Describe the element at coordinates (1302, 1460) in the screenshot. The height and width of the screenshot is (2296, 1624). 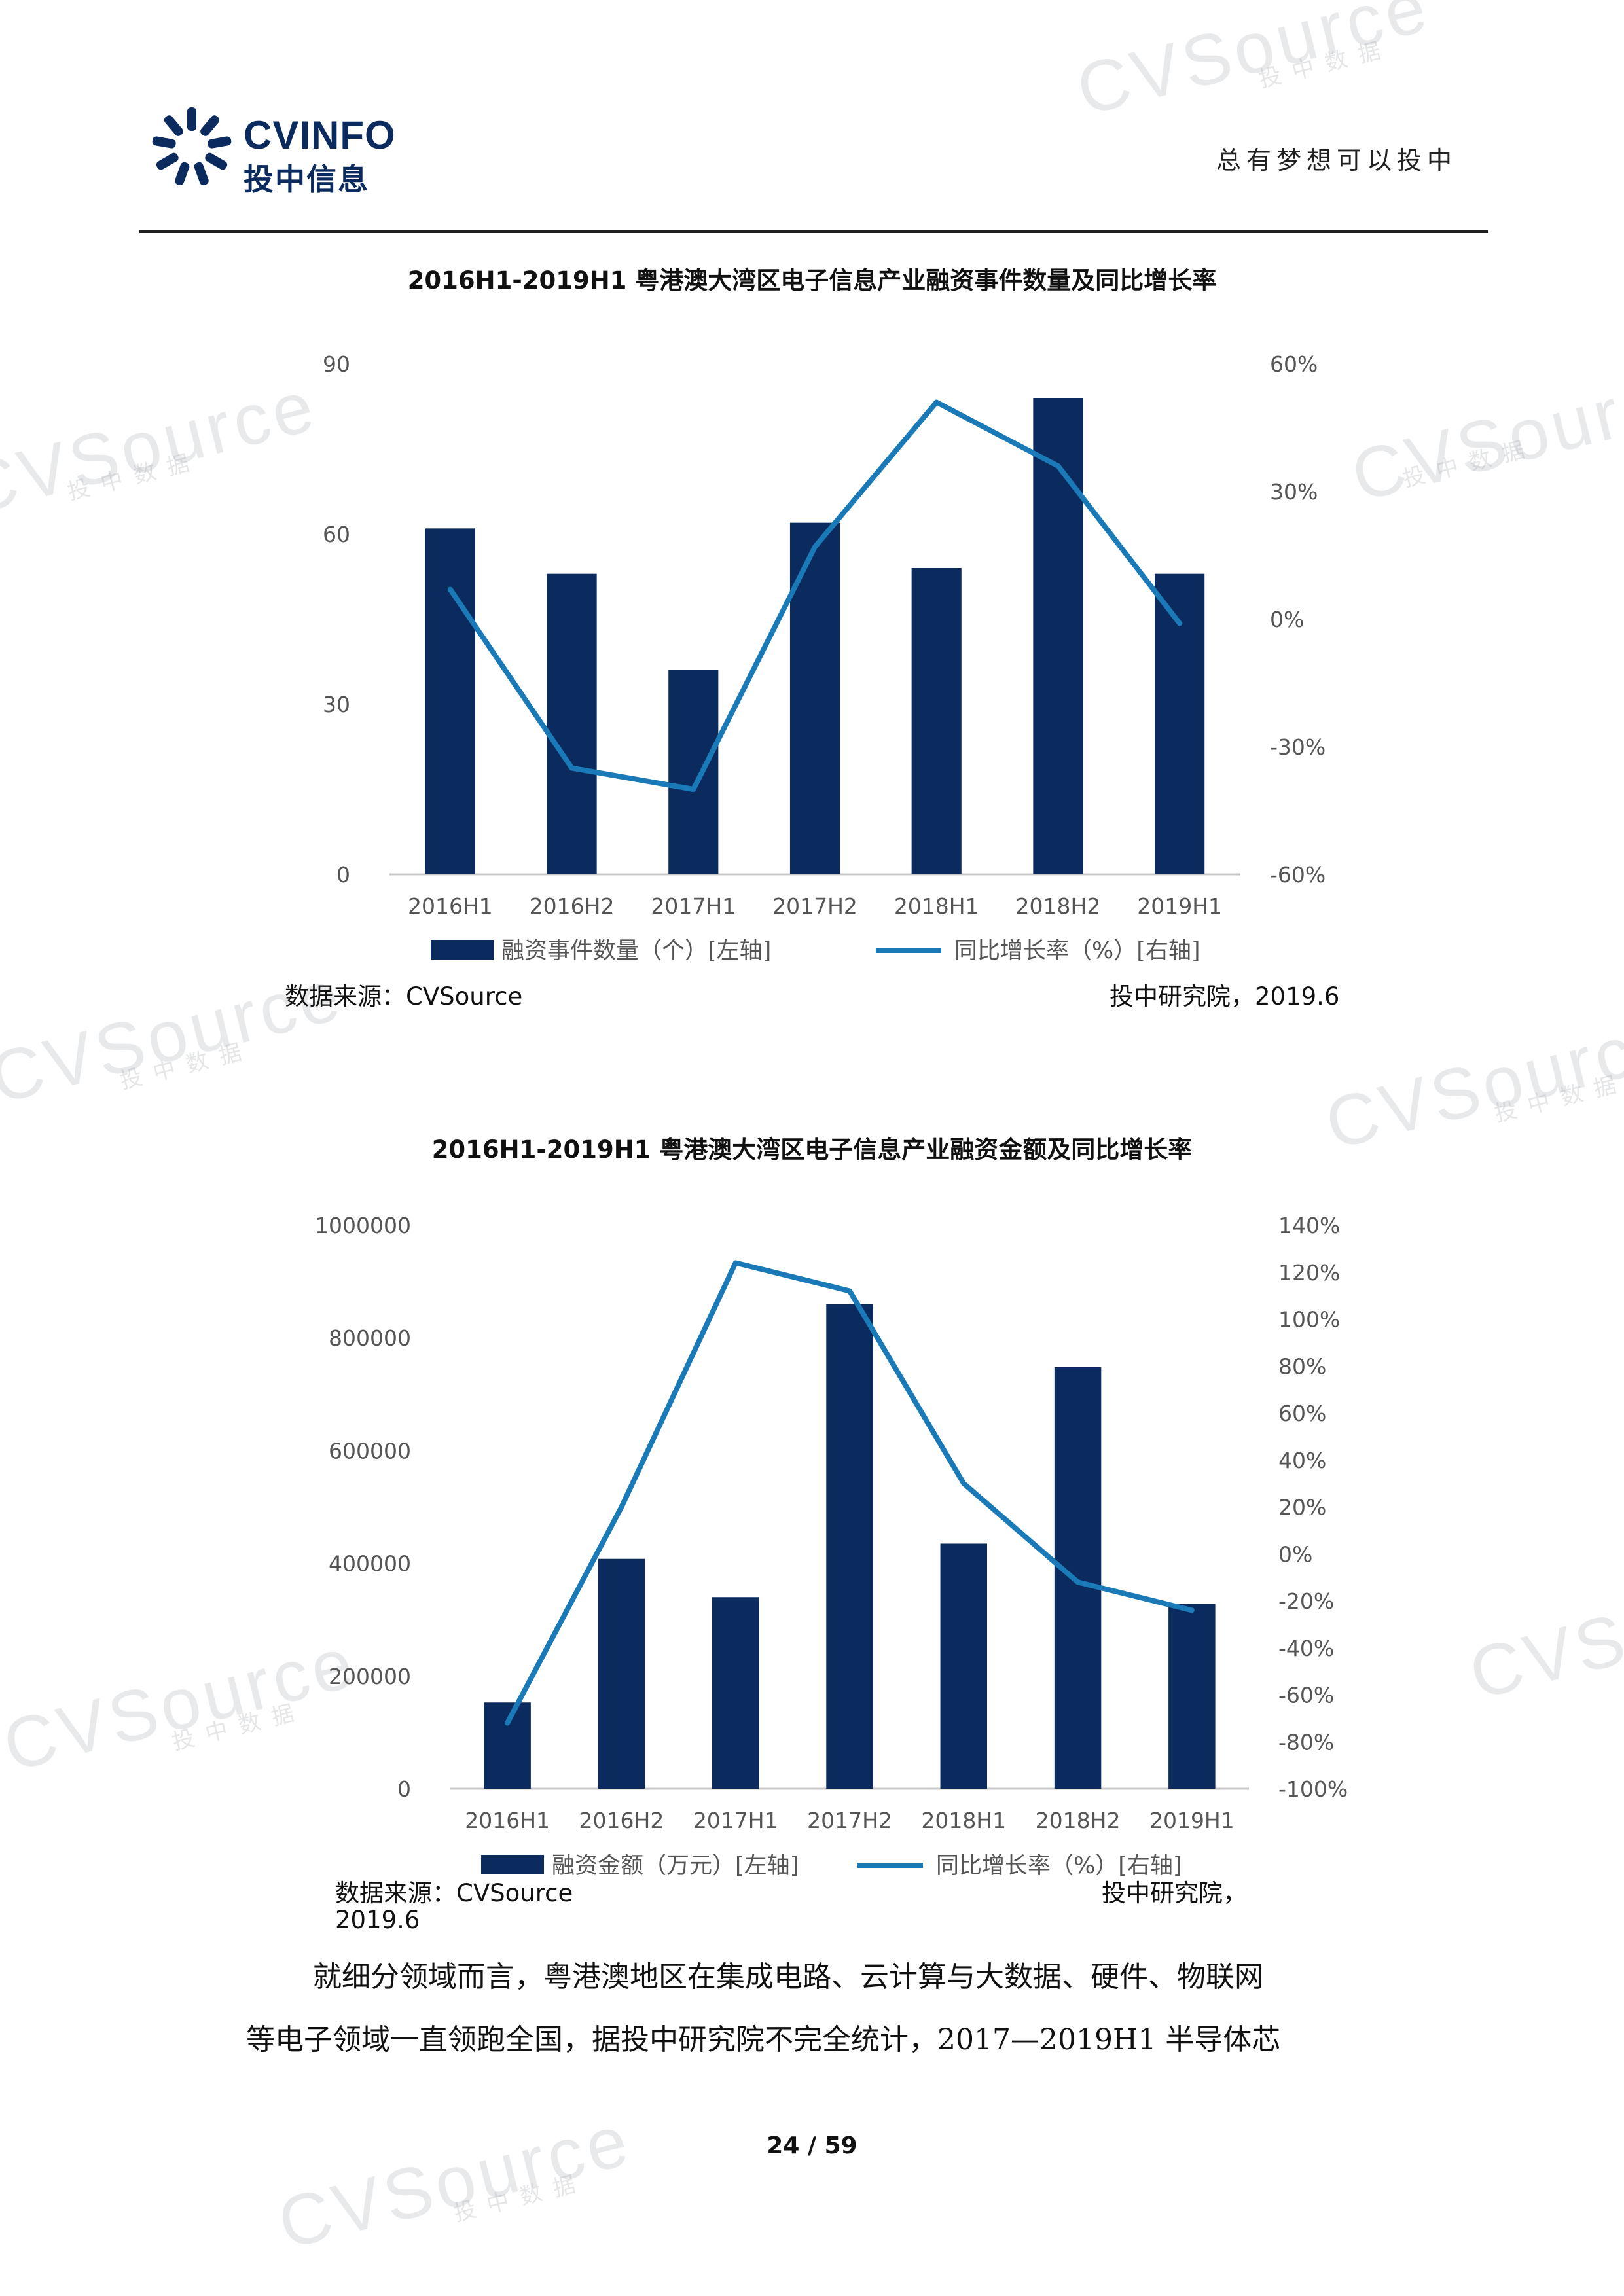
I see `y-right-tick-label: 40%` at that location.